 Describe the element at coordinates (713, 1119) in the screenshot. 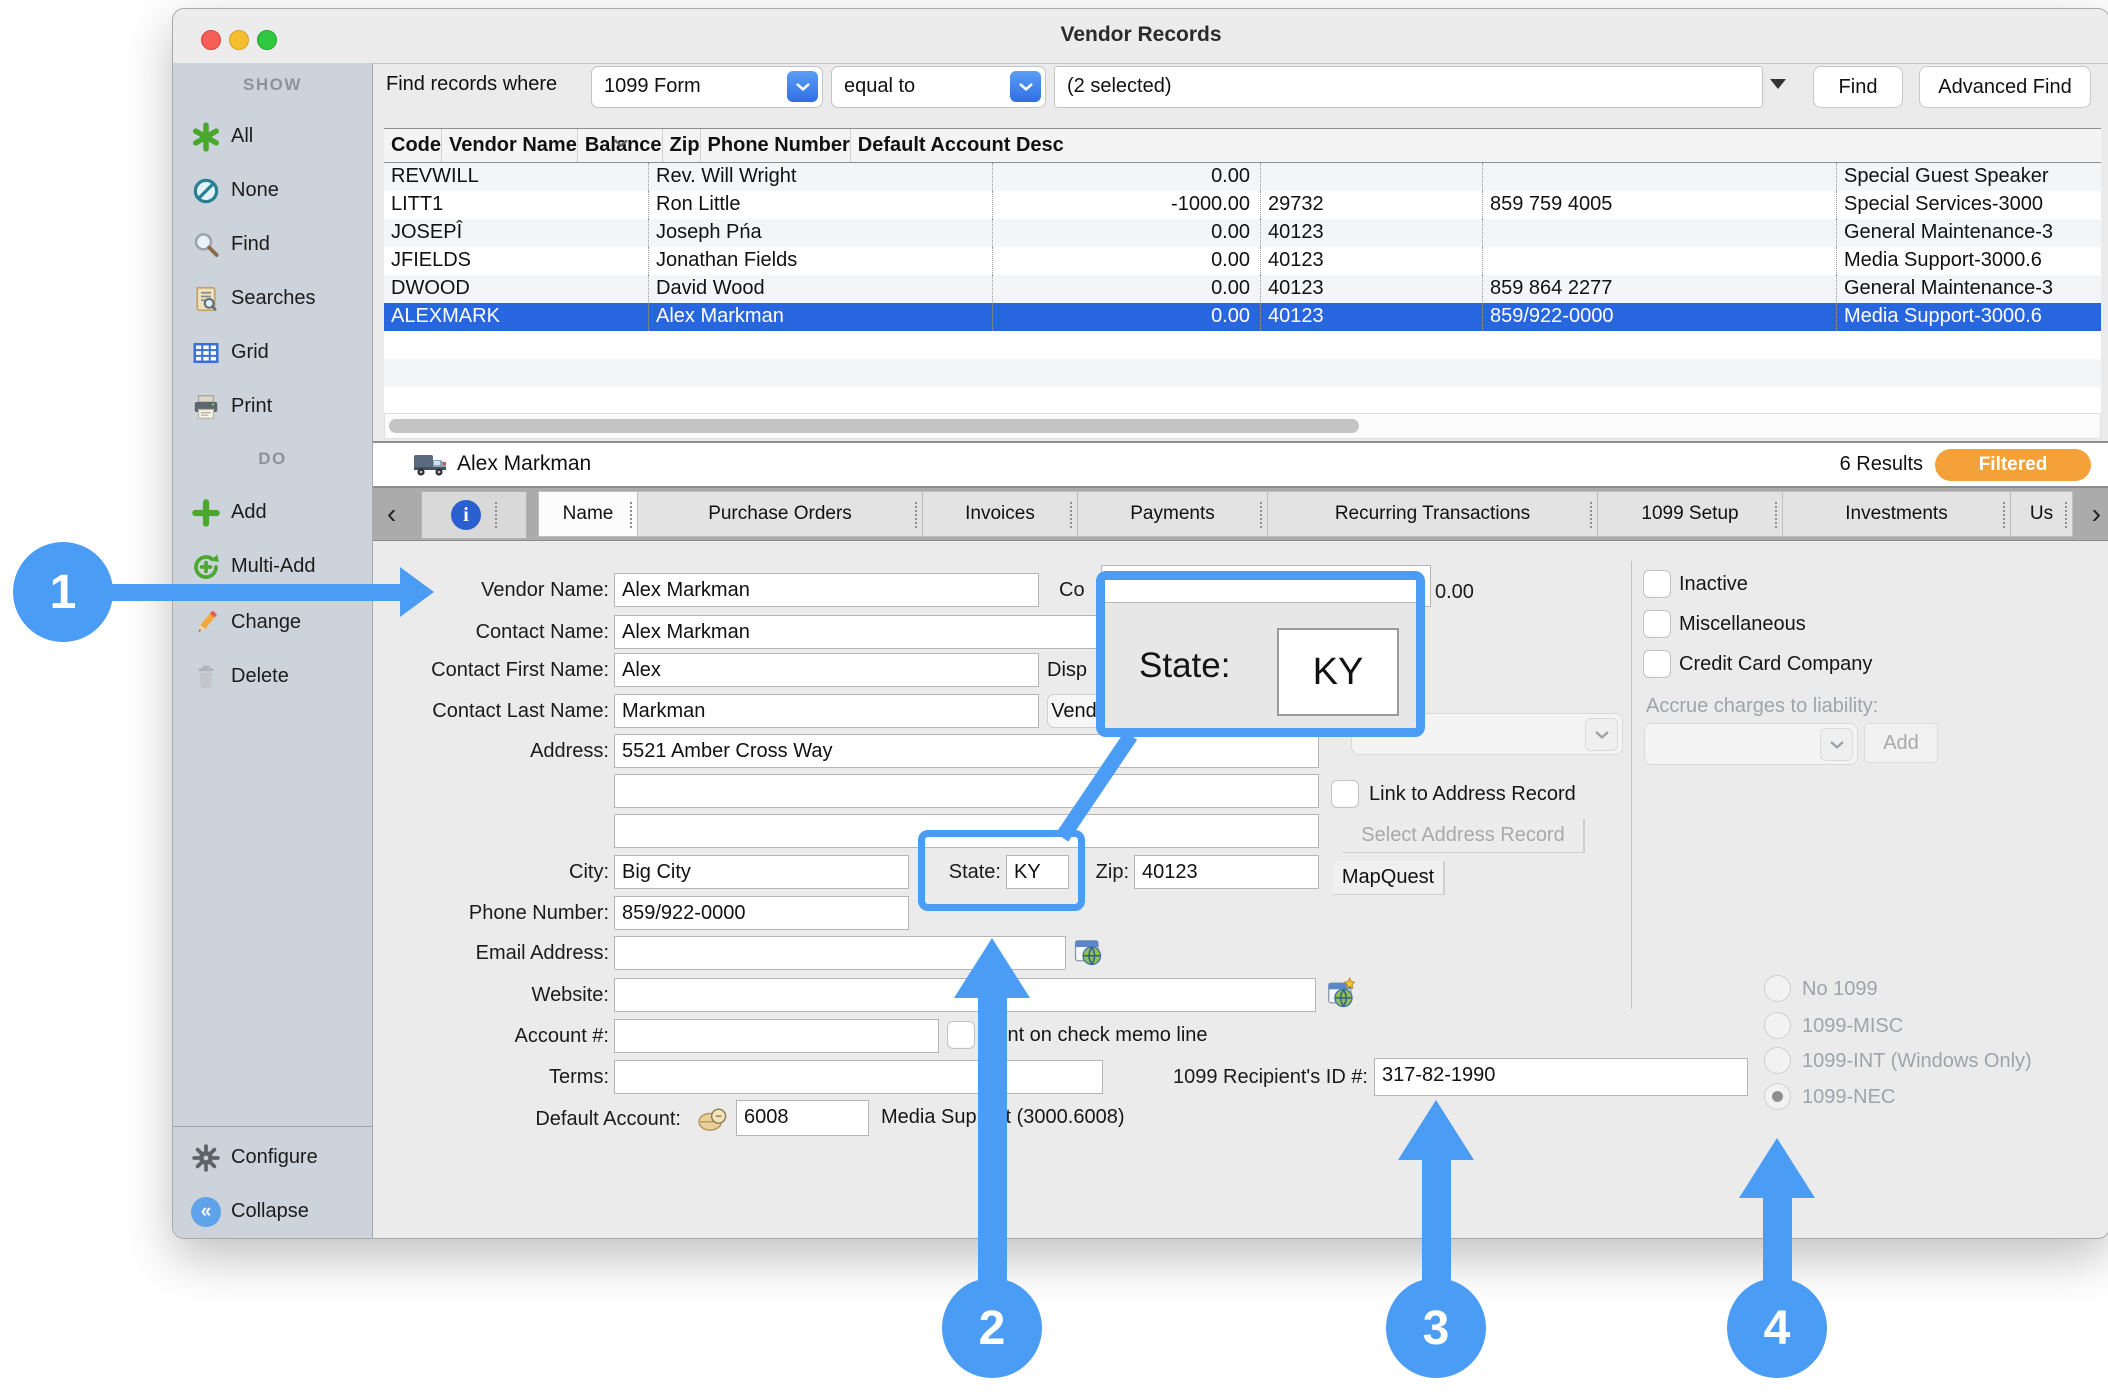

I see `account-lookup-icon` at that location.